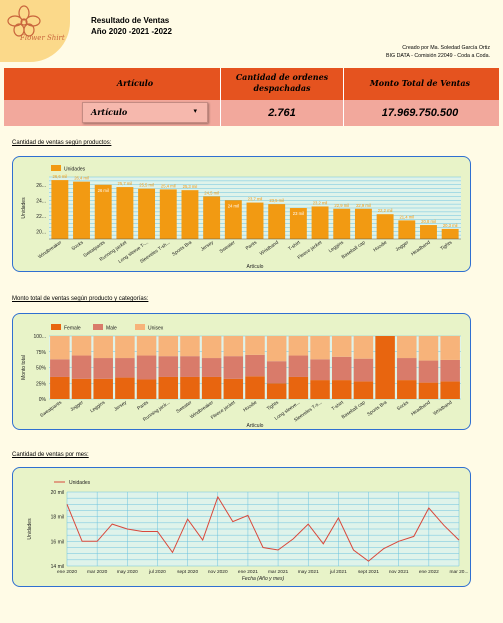 The image size is (503, 623). What do you see at coordinates (195, 110) in the screenshot?
I see `chevron-down-icon: ▾` at bounding box center [195, 110].